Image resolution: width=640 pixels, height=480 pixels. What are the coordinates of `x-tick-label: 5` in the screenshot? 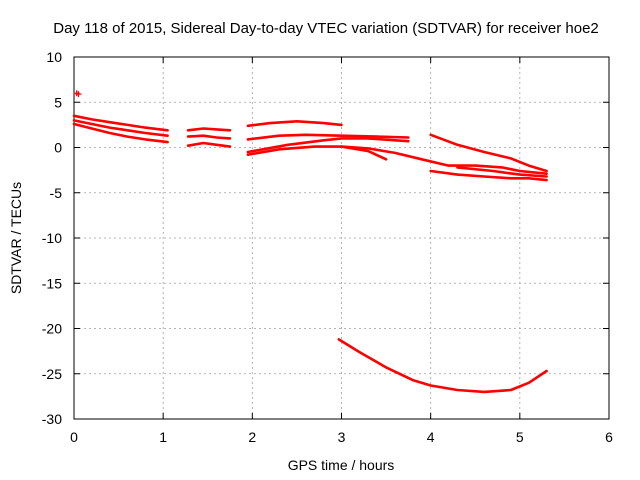 It's located at (520, 437).